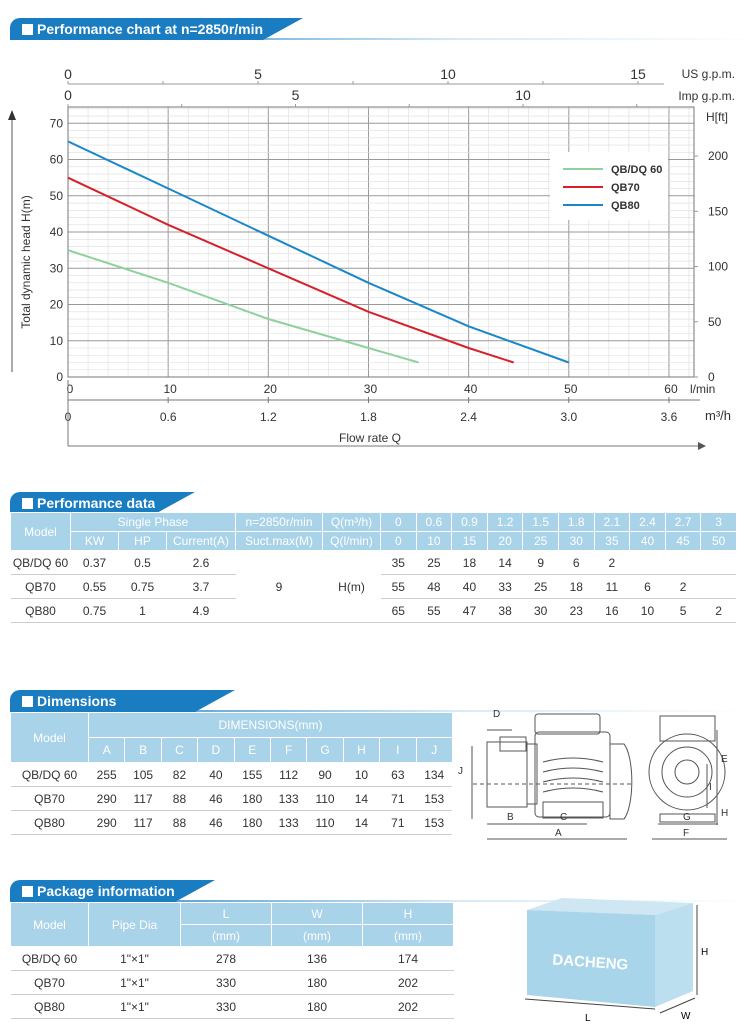  I want to click on dimension-label: B, so click(510, 817).